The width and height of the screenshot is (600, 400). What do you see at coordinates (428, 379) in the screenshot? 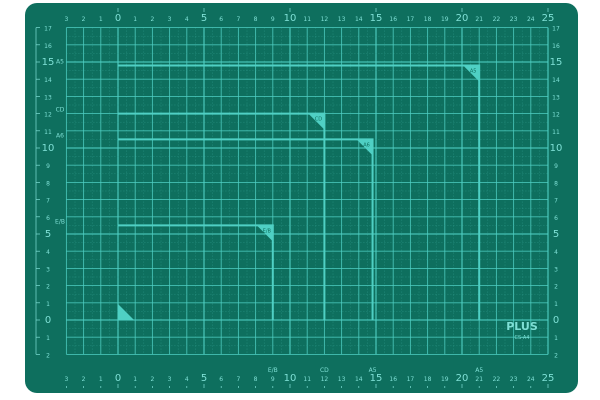
I see `x-tick-label-bottom: 18` at bounding box center [428, 379].